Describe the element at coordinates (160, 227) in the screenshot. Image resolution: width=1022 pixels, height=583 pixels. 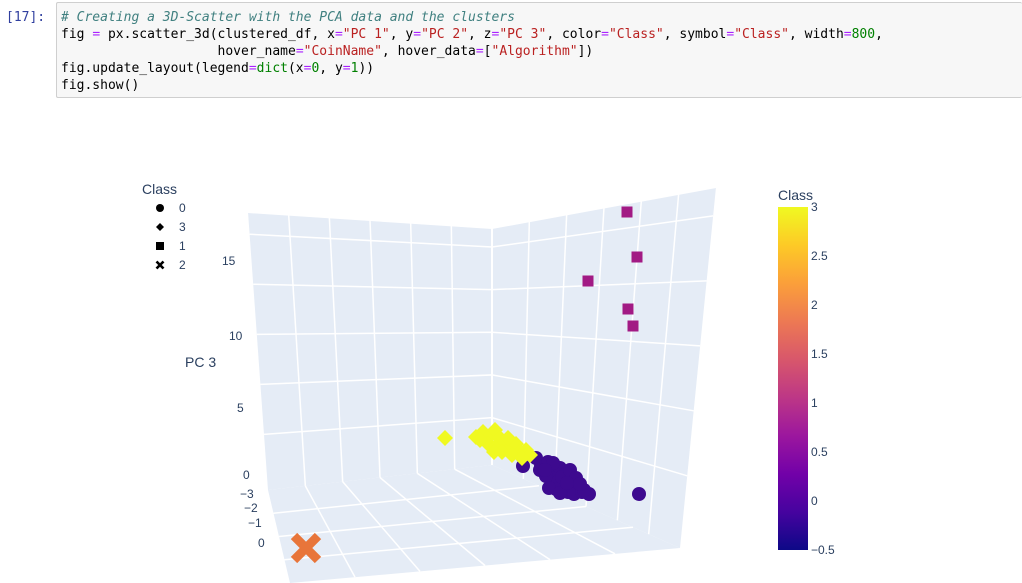
I see `legend-symbol-diamond` at that location.